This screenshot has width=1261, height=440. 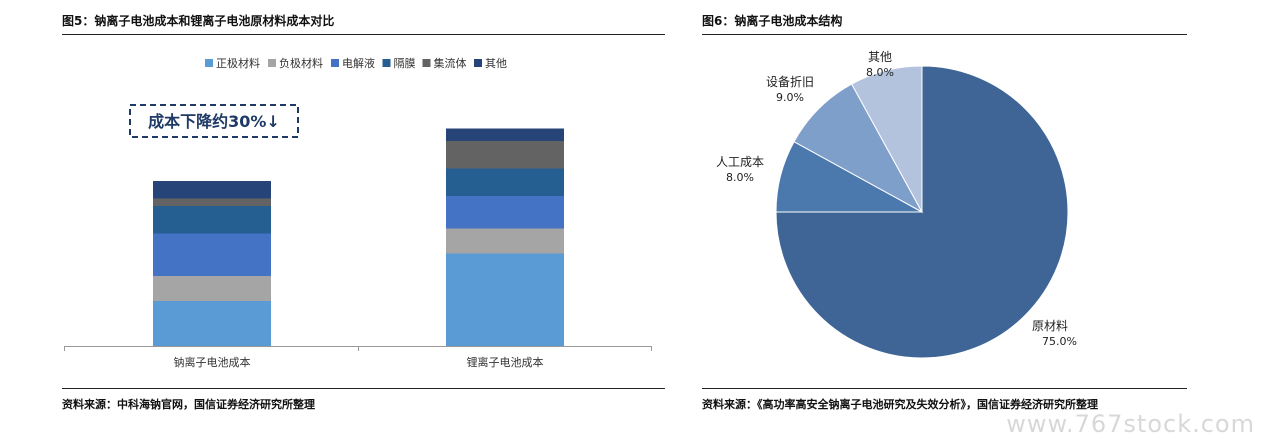 I want to click on figure-6-source: 资料来源：《高功率高安全钠离子电池研究及失效分析》，国信证券经济研究所整理, so click(x=900, y=404).